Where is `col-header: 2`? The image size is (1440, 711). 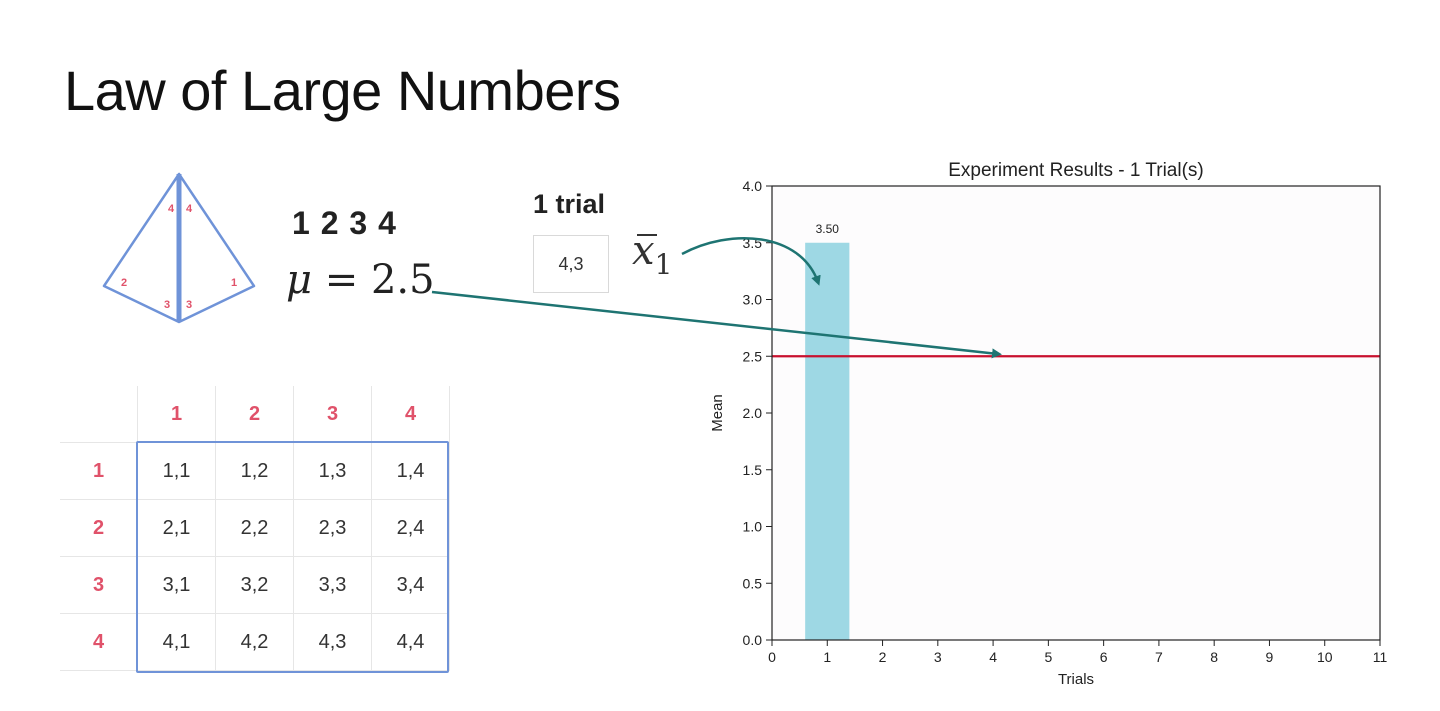
col-header: 2 is located at coordinates (254, 414).